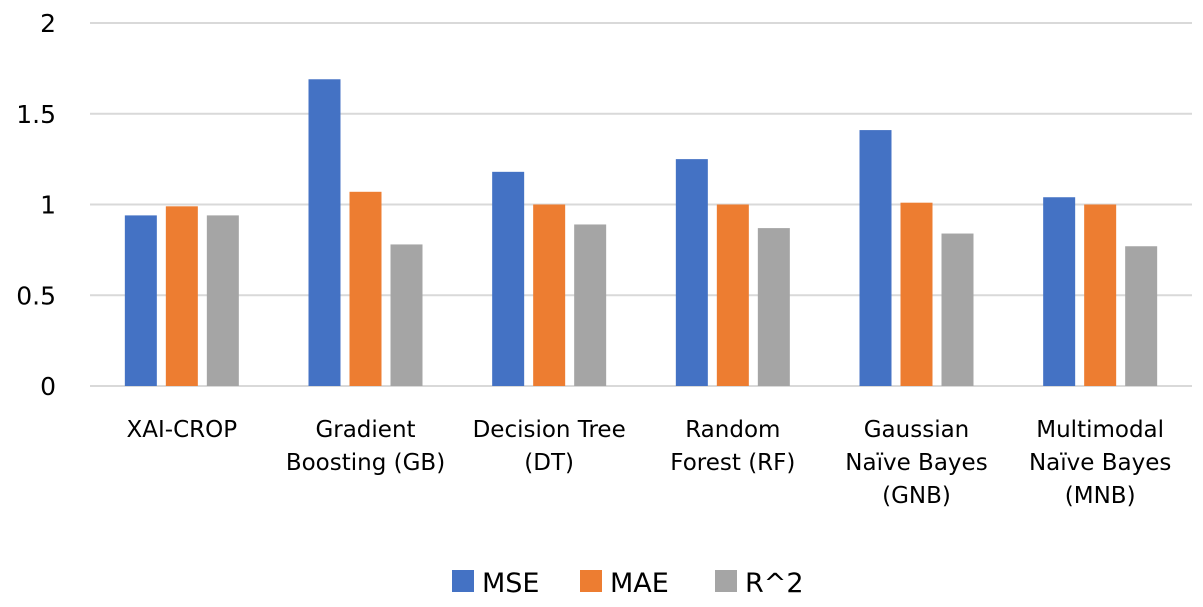  I want to click on x-category-label: Decision Tree (DT), so click(549, 446).